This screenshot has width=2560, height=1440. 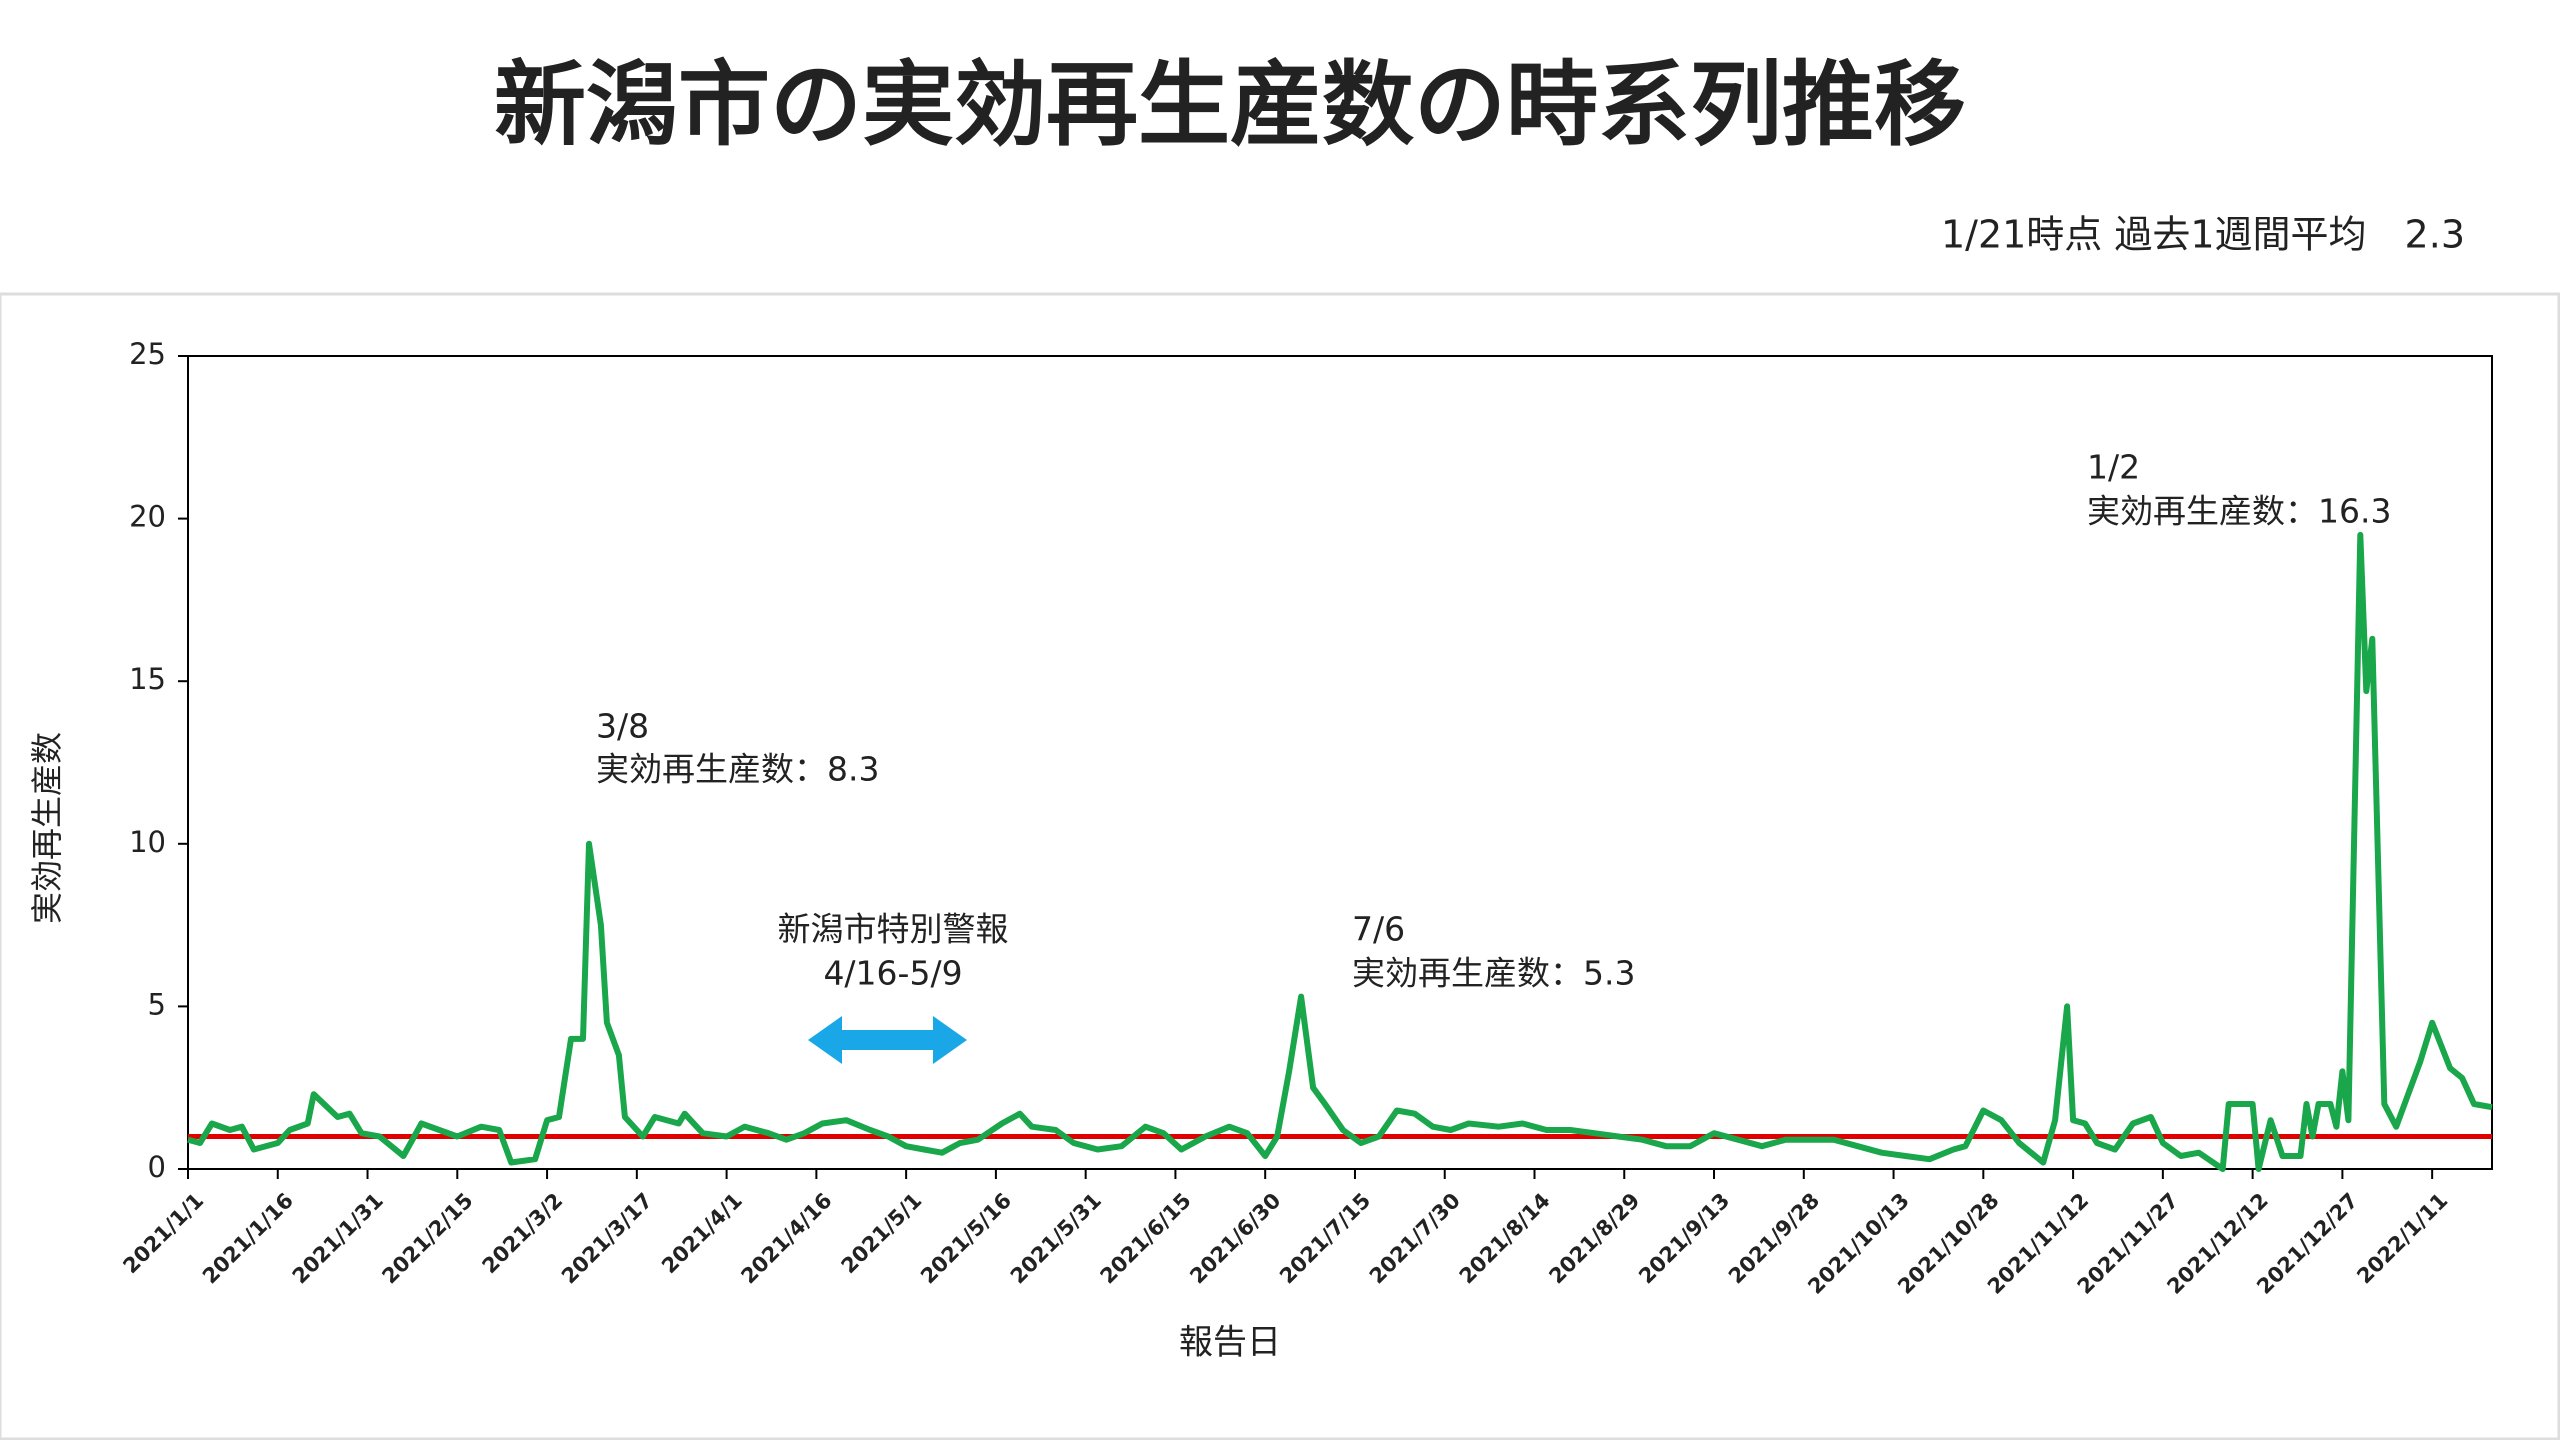 I want to click on x-tick-label: 2021/1/31, so click(x=338, y=1238).